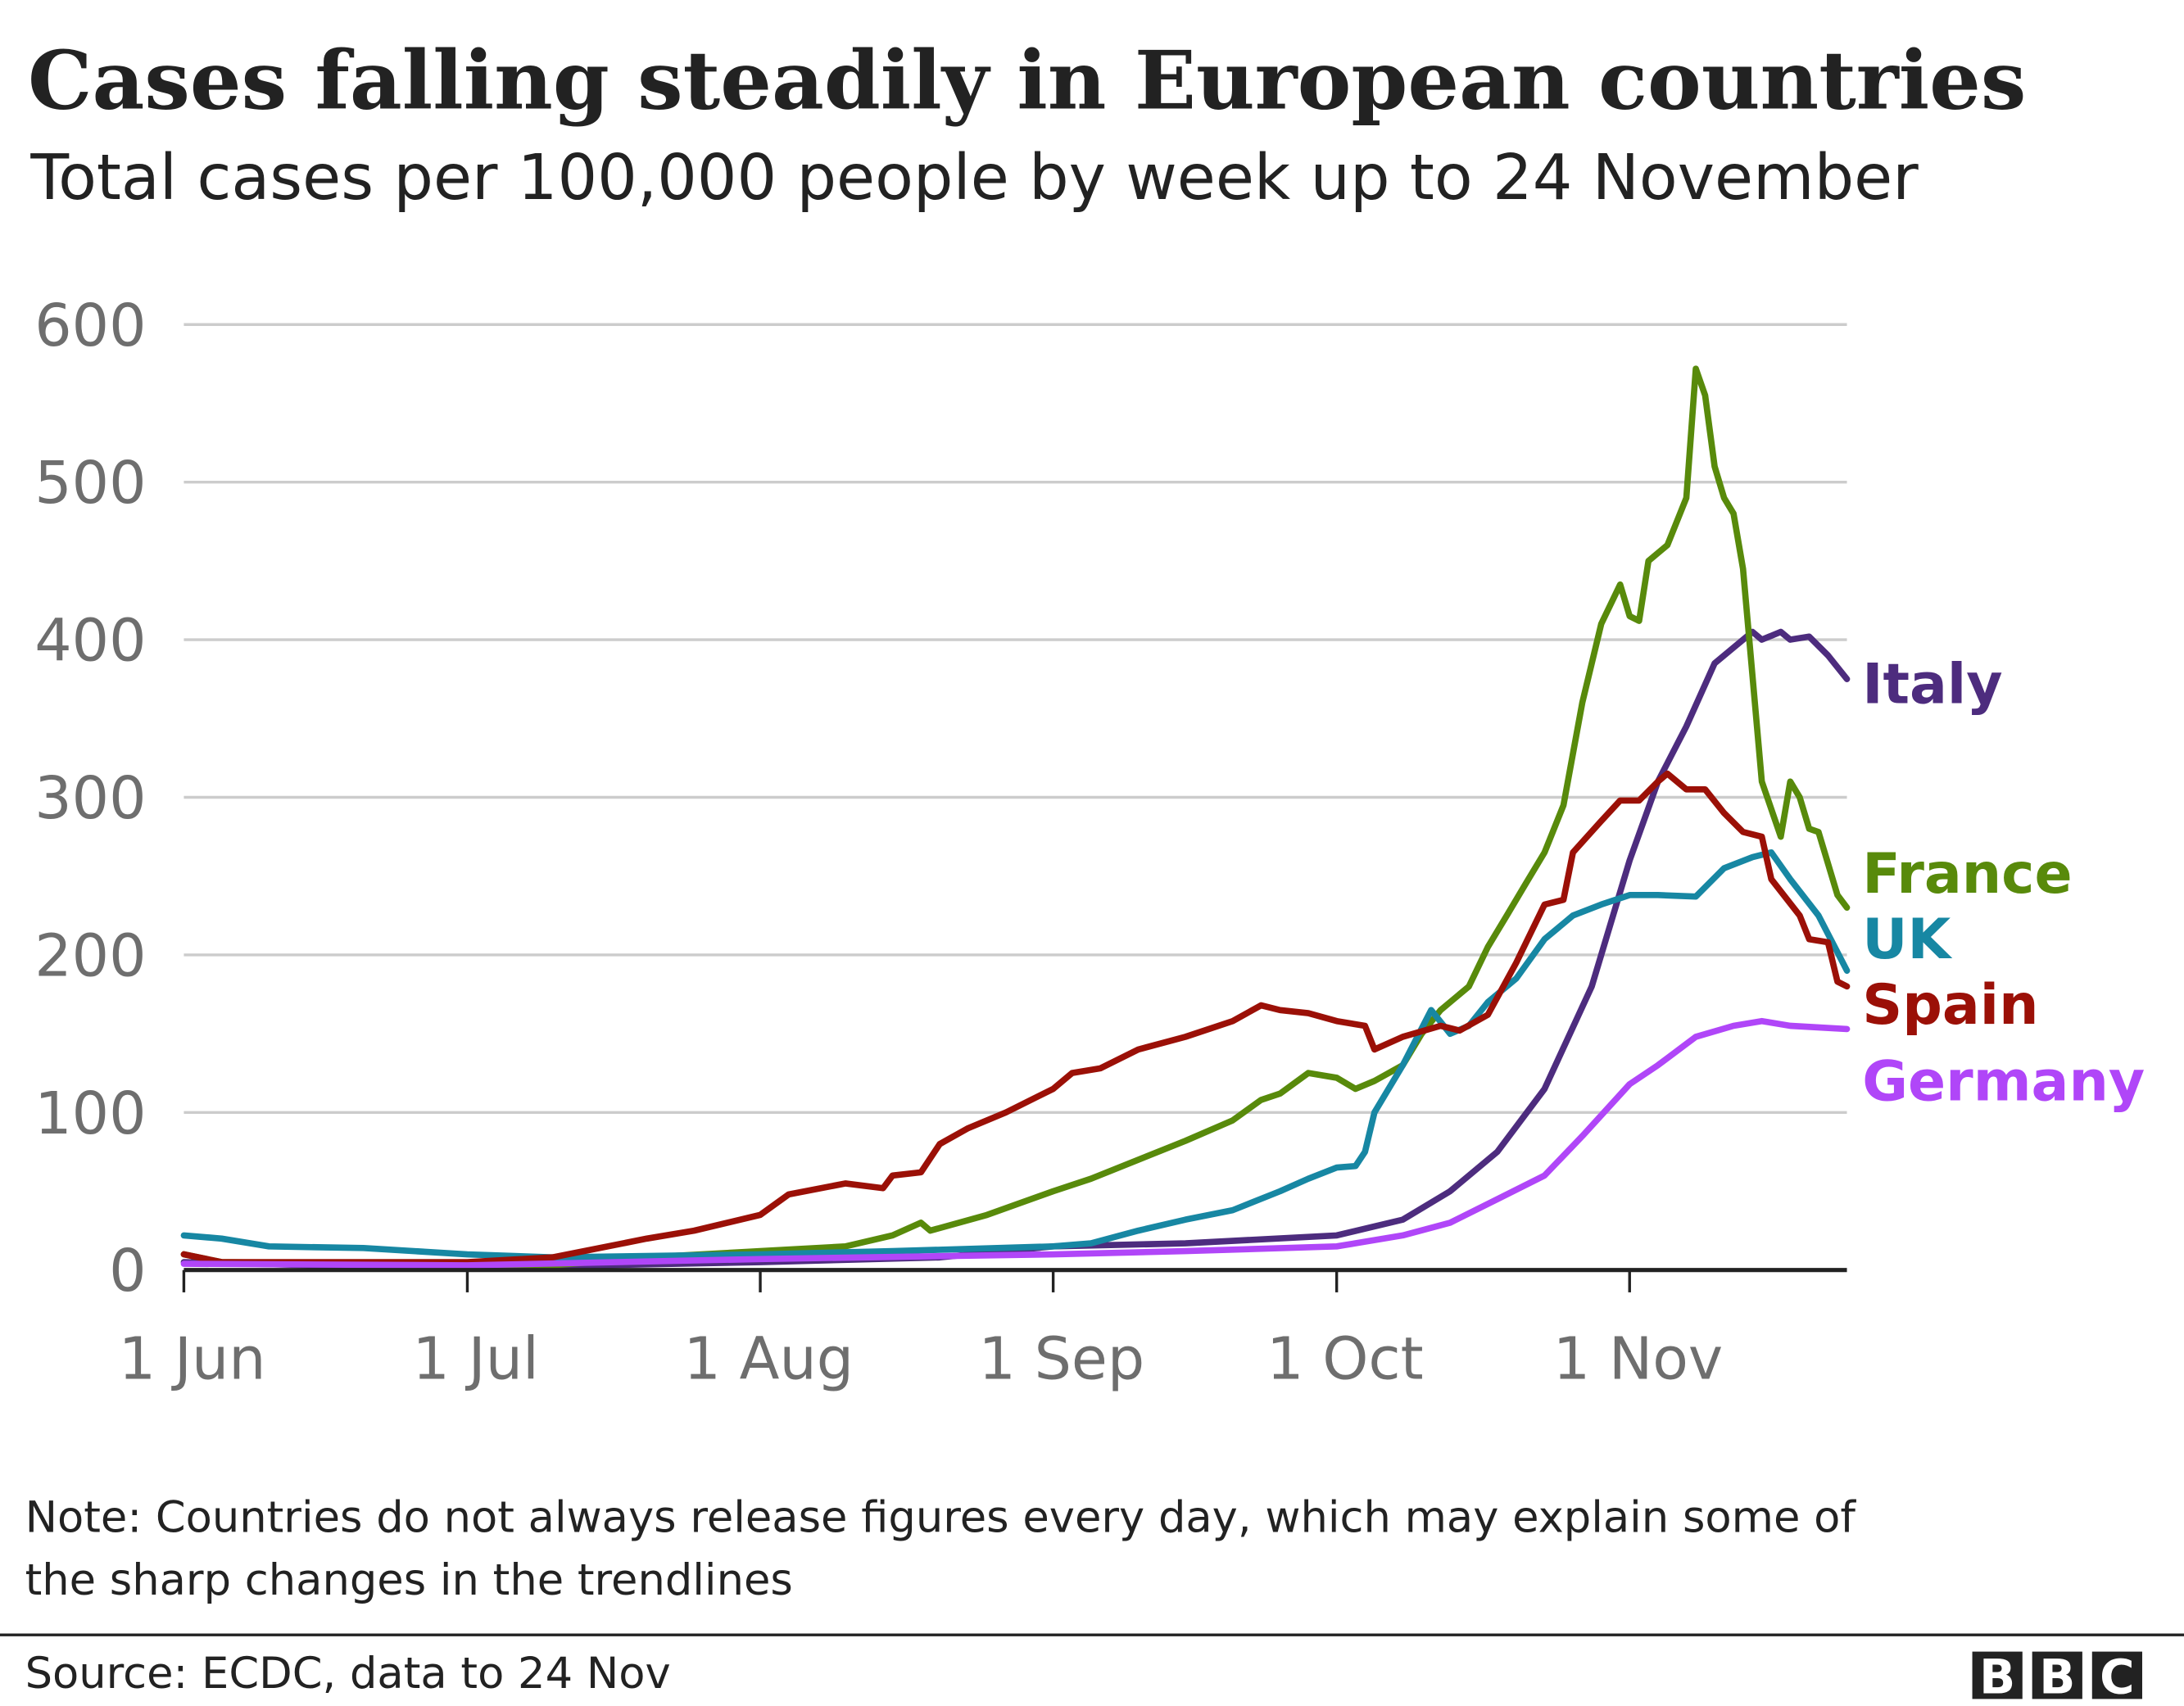 This screenshot has width=2184, height=1706. I want to click on series-line-germany, so click(1015, 1143).